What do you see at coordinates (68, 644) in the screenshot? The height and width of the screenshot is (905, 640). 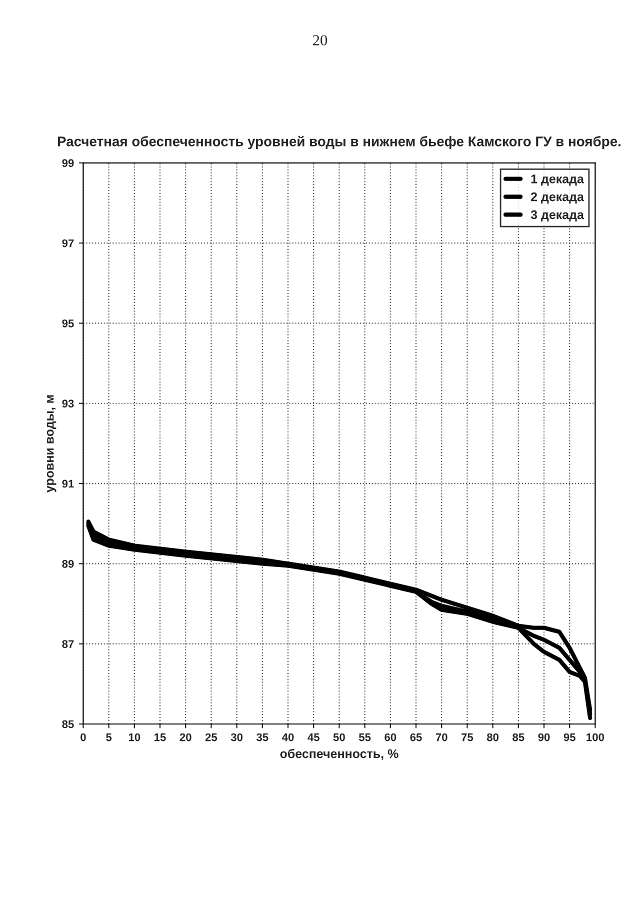 I see `y-tick-label: 87` at bounding box center [68, 644].